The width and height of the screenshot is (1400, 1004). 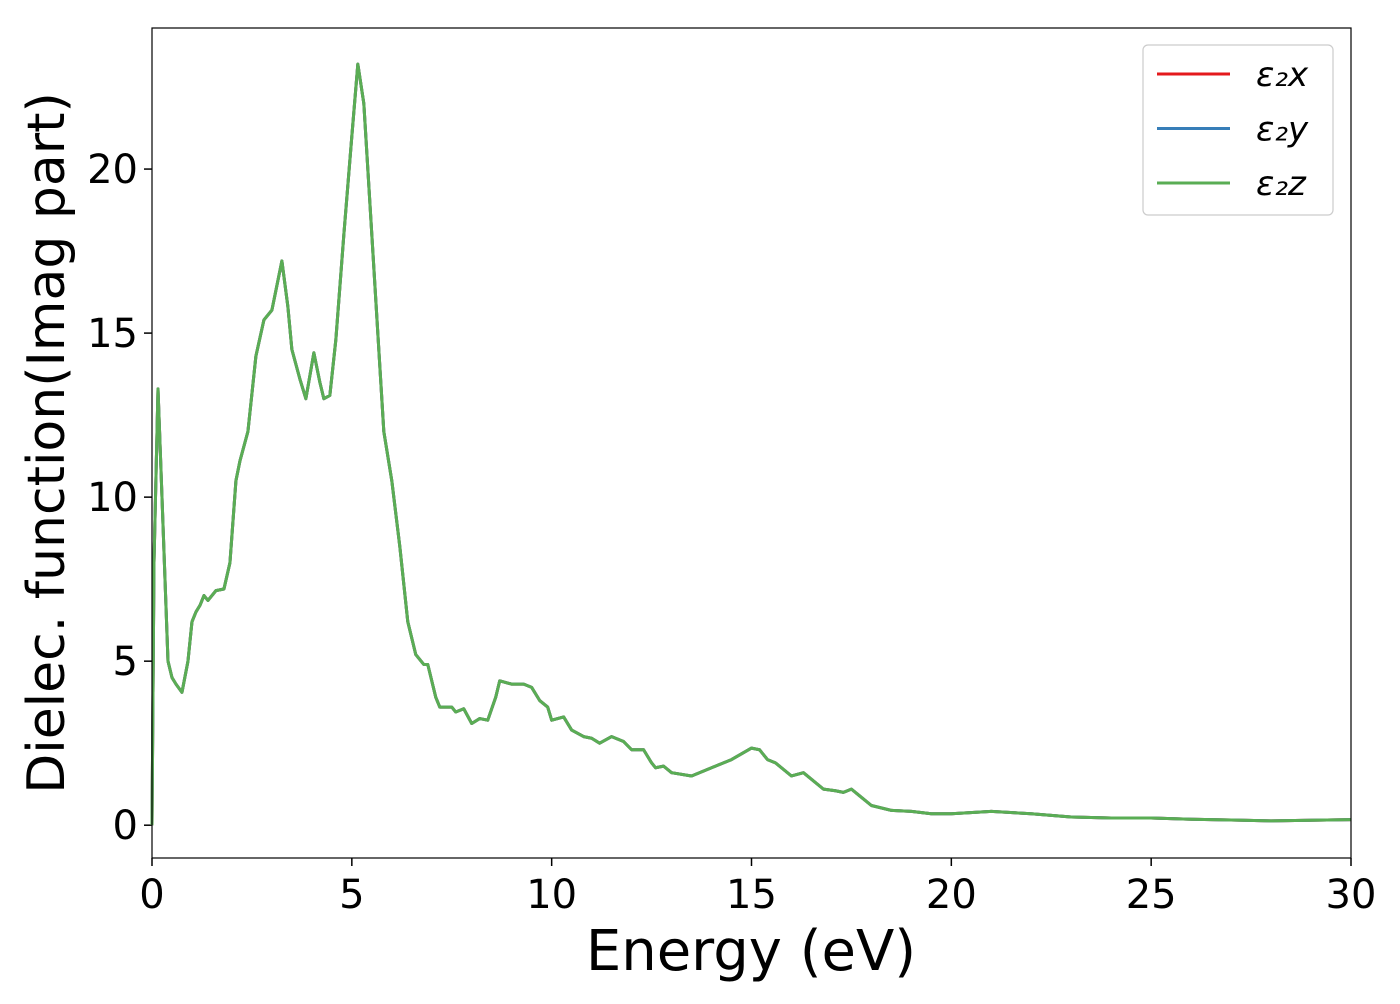 I want to click on x-tick-label: 5, so click(x=351, y=895).